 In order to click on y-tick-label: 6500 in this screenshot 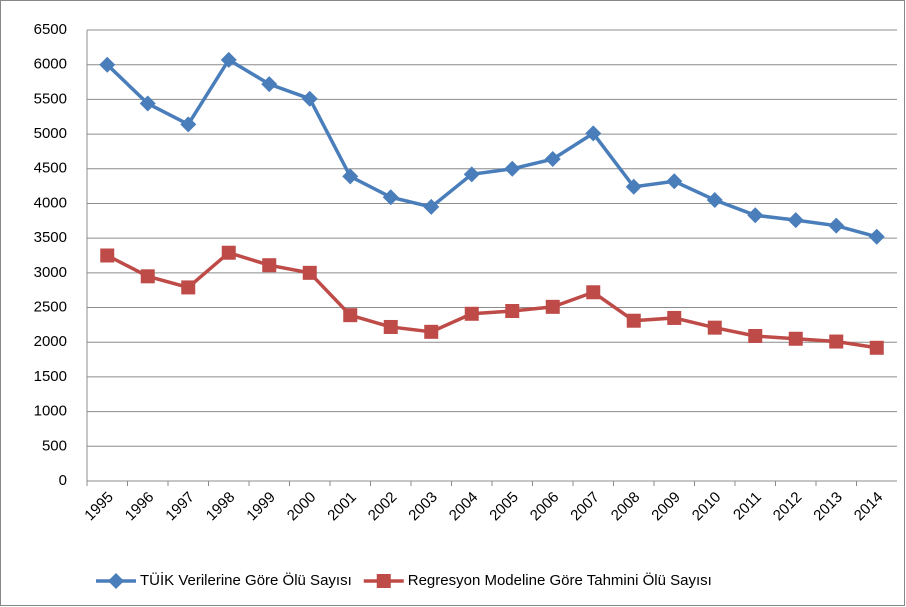, I will do `click(50, 29)`.